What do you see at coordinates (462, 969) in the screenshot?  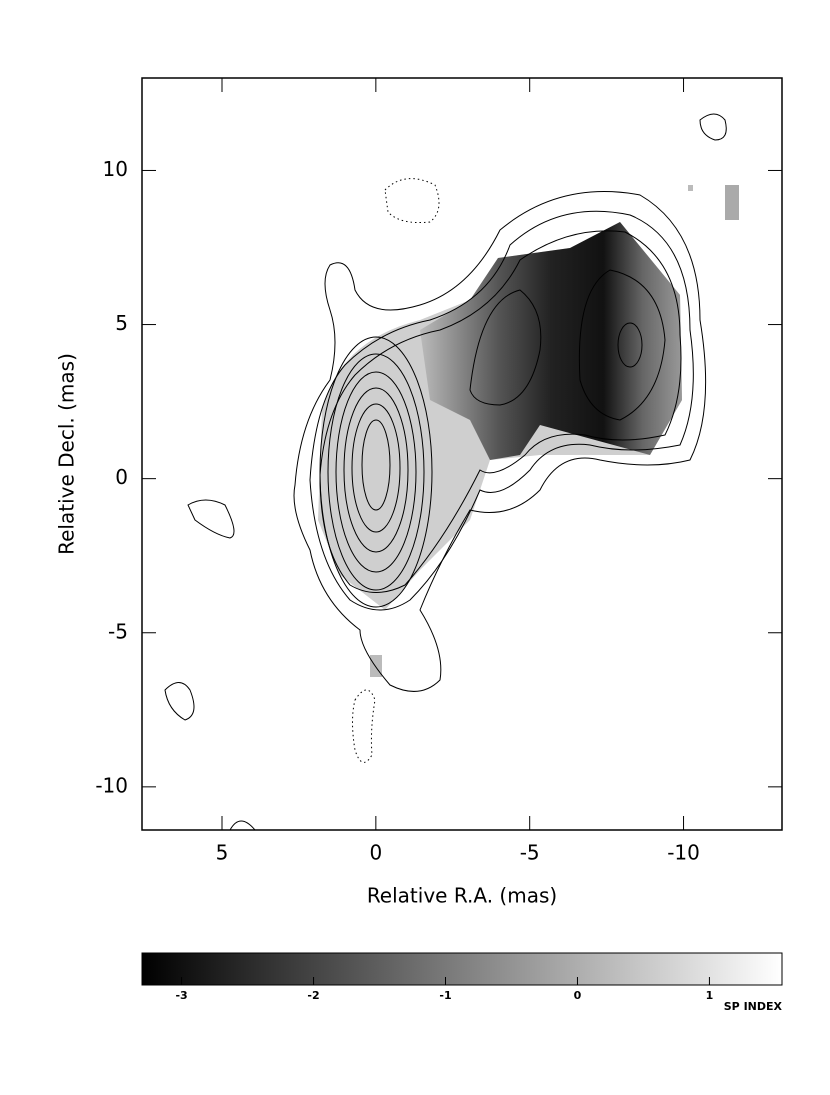 I see `colorbar` at bounding box center [462, 969].